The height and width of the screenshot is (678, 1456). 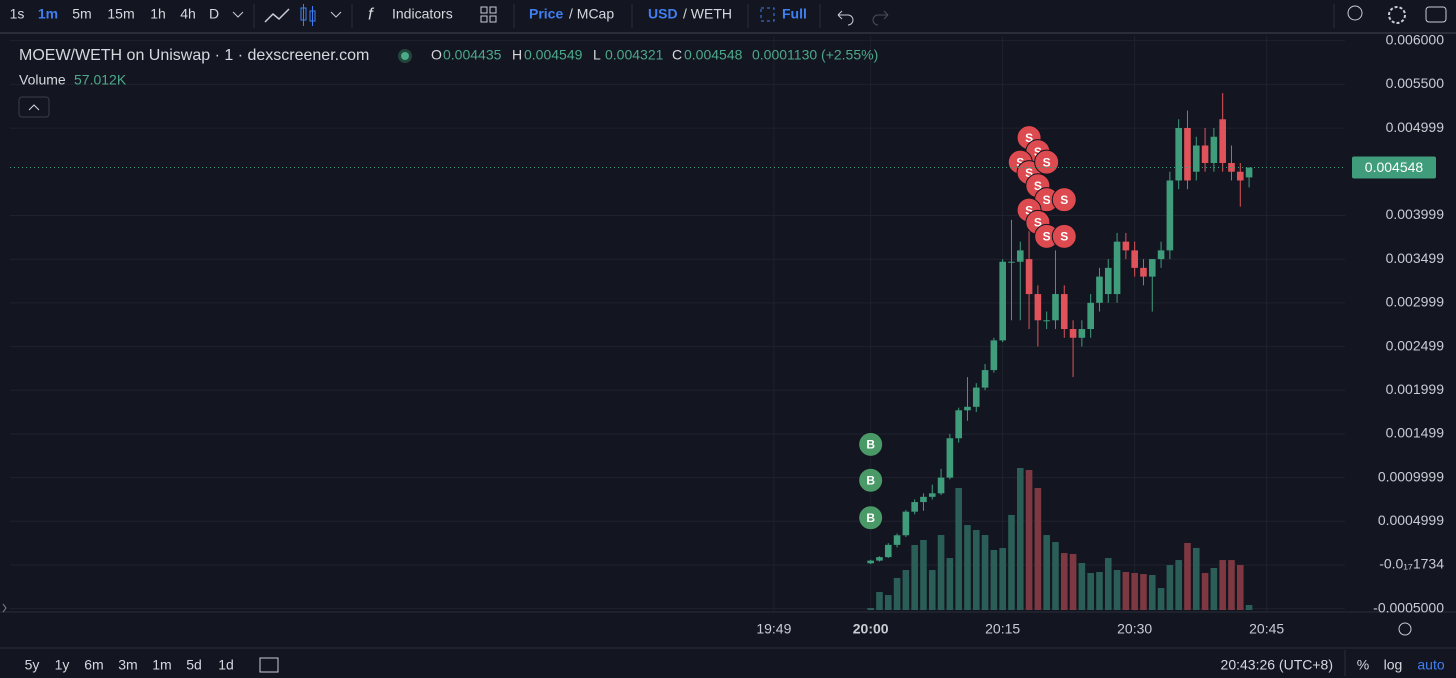 I want to click on interval-button: 1h, so click(x=158, y=14).